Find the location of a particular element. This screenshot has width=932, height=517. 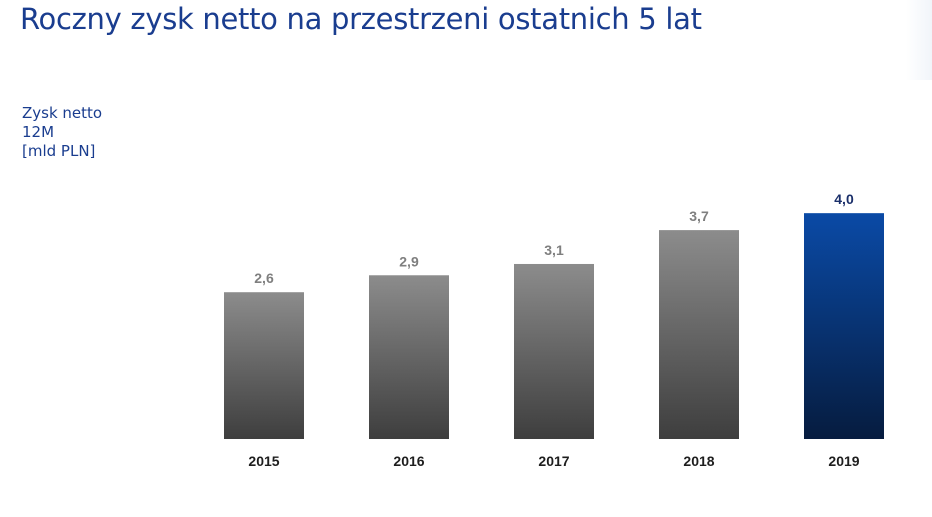

y-axis-unit-label: Zysk netto 12M [mld PLN] is located at coordinates (62, 132).